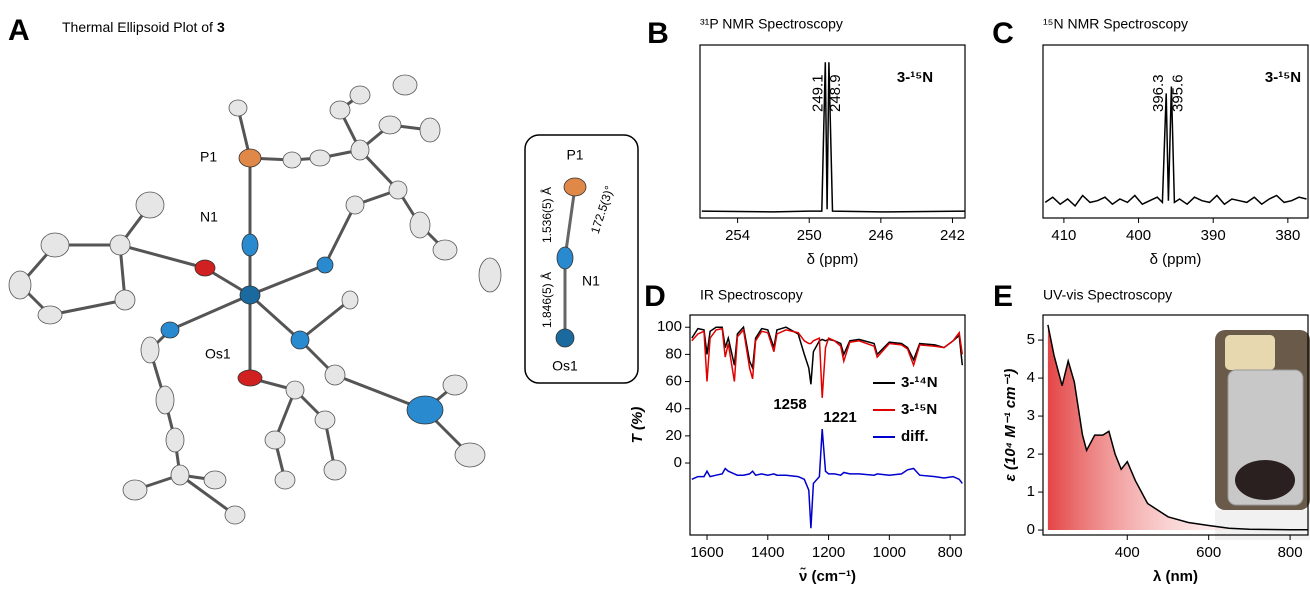 This screenshot has height=593, width=1310. Describe the element at coordinates (581, 259) in the screenshot. I see `inset-frame` at that location.